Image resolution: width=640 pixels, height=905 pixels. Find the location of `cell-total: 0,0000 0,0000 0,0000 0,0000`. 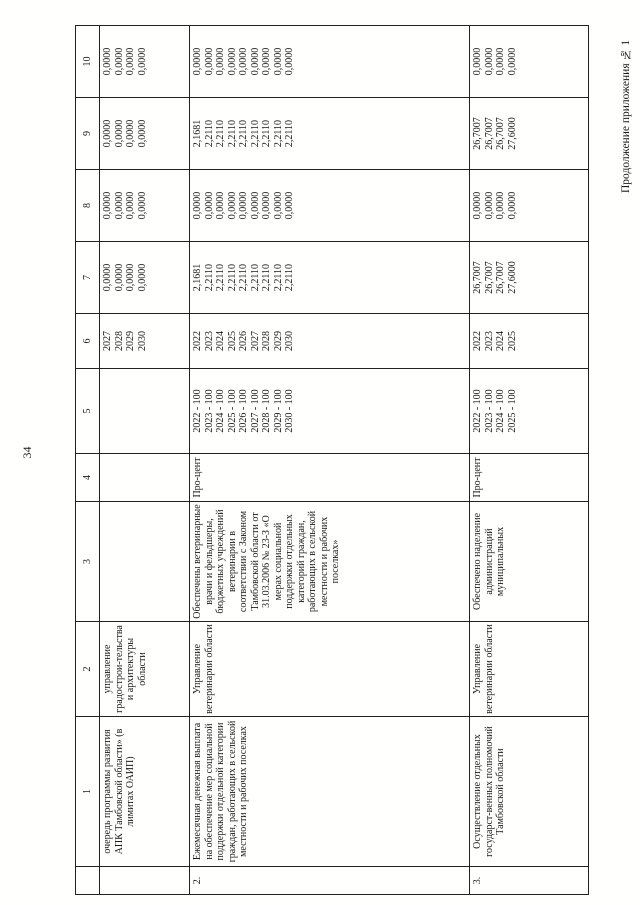

cell-total: 0,0000 0,0000 0,0000 0,0000 is located at coordinates (144, 277).